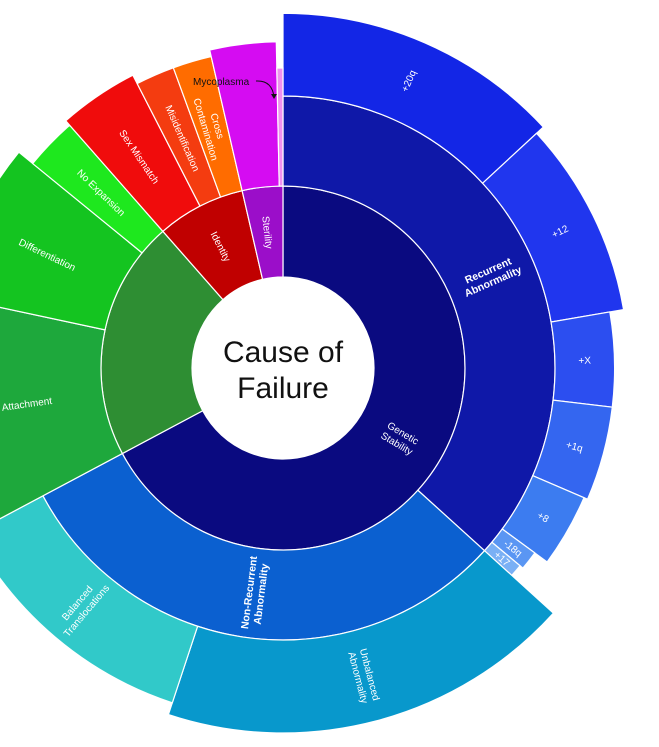 The image size is (659, 747). Describe the element at coordinates (221, 82) in the screenshot. I see `callout-mycoplasma: Mycoplasma` at that location.